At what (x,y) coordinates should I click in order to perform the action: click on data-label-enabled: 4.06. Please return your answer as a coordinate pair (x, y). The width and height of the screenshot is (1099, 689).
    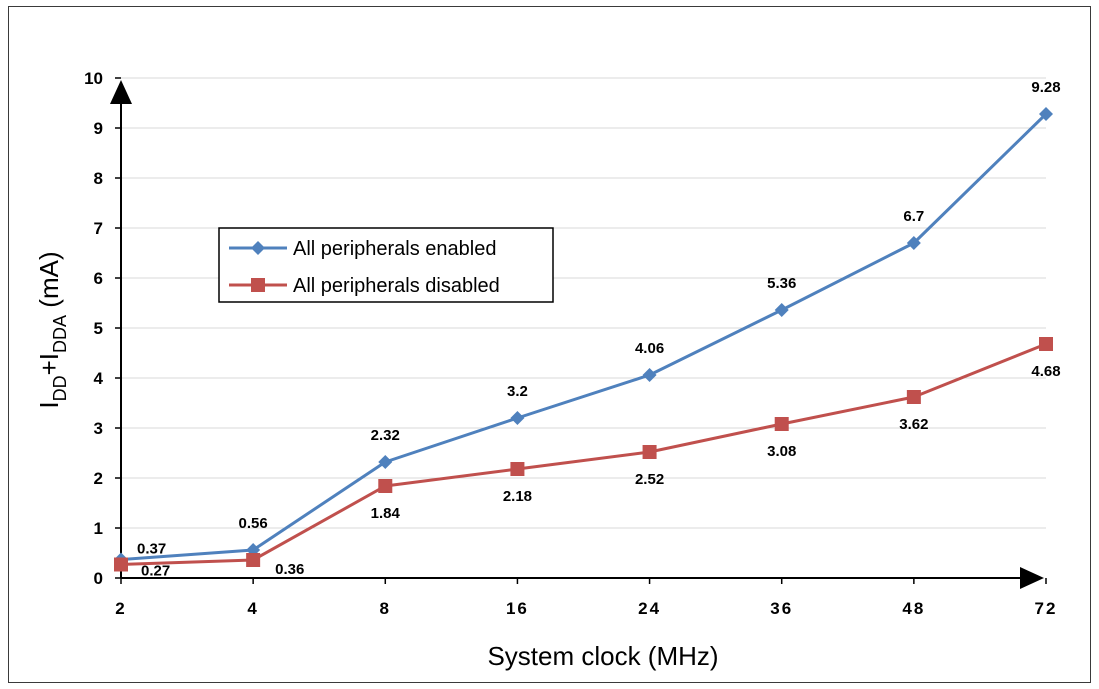
    Looking at the image, I should click on (649, 348).